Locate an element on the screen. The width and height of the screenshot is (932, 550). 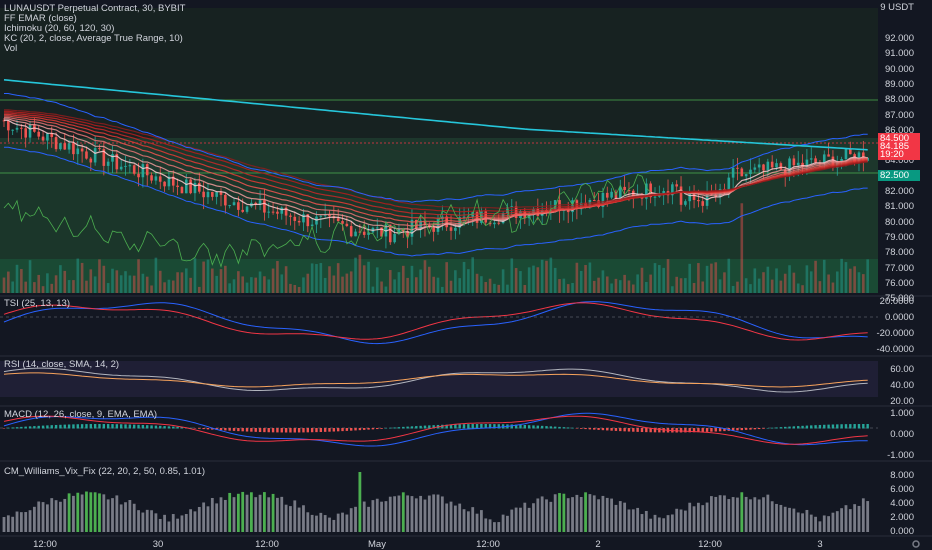
gear-icon is located at coordinates (916, 544).